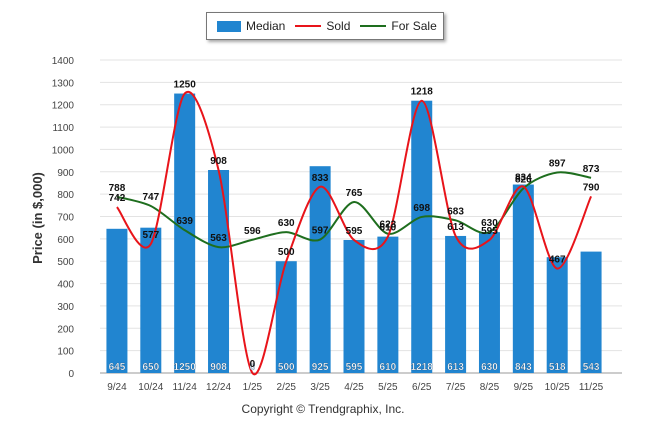 This screenshot has height=434, width=646. What do you see at coordinates (286, 252) in the screenshot?
I see `sold-value-label: 500` at bounding box center [286, 252].